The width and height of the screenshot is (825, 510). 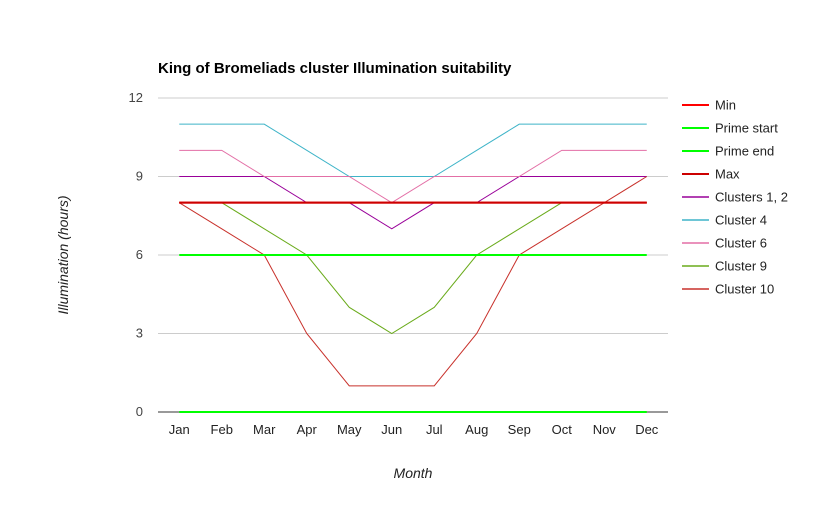 I want to click on legend-label: Cluster 4, so click(x=741, y=220).